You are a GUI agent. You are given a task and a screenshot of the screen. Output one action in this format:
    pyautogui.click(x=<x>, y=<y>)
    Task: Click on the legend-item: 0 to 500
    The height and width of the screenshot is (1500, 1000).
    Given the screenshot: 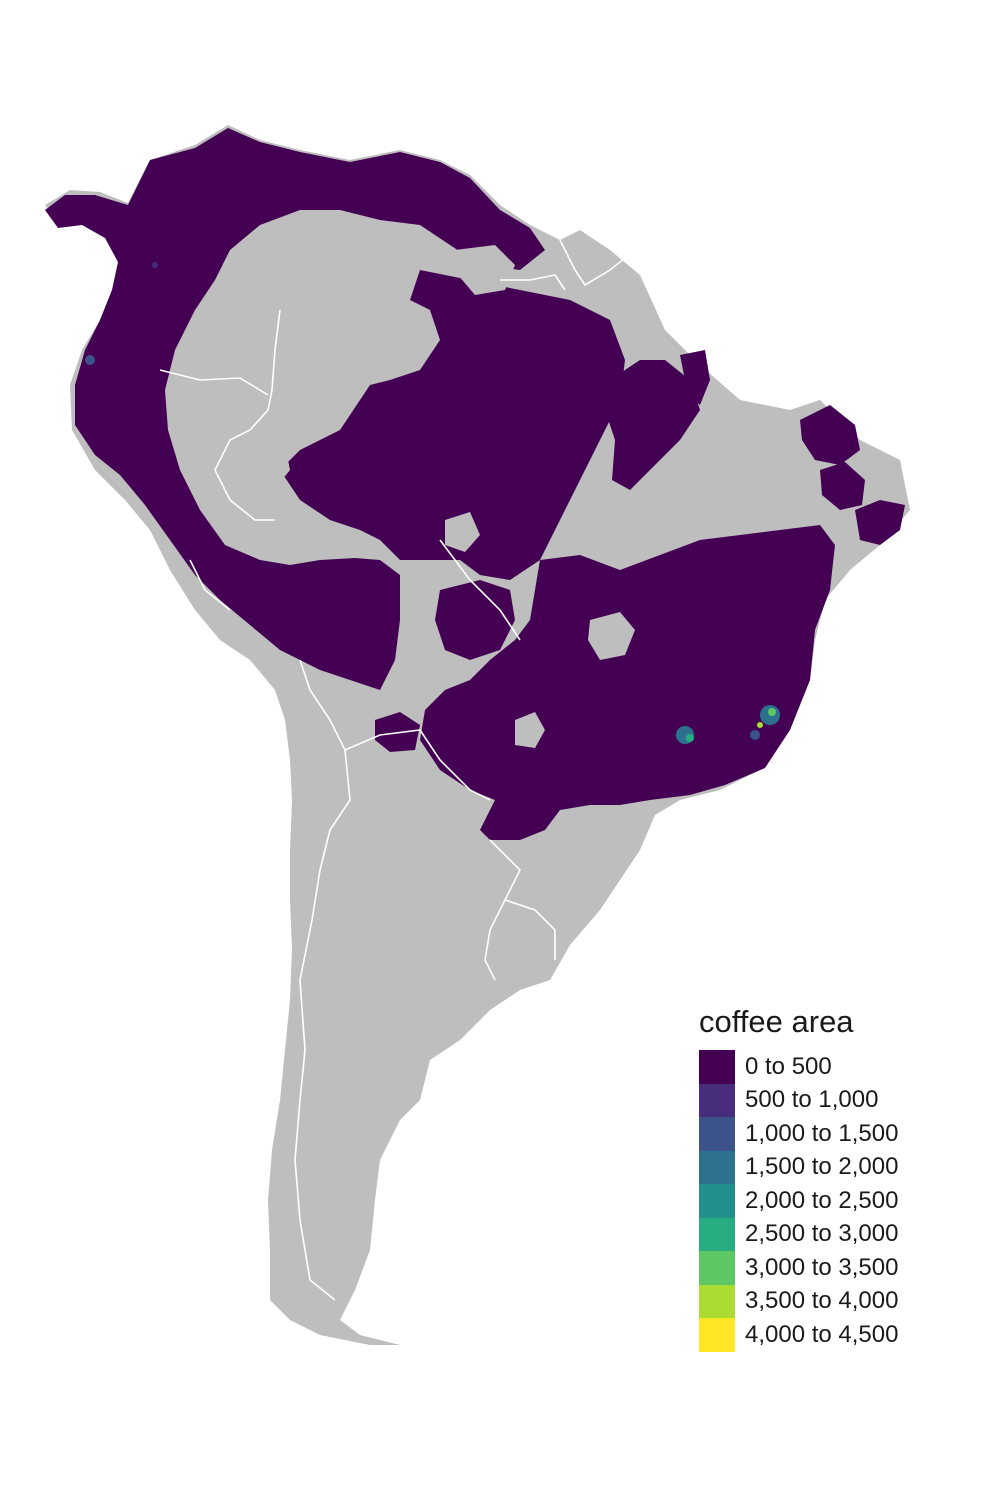 What is the action you would take?
    pyautogui.click(x=798, y=1067)
    